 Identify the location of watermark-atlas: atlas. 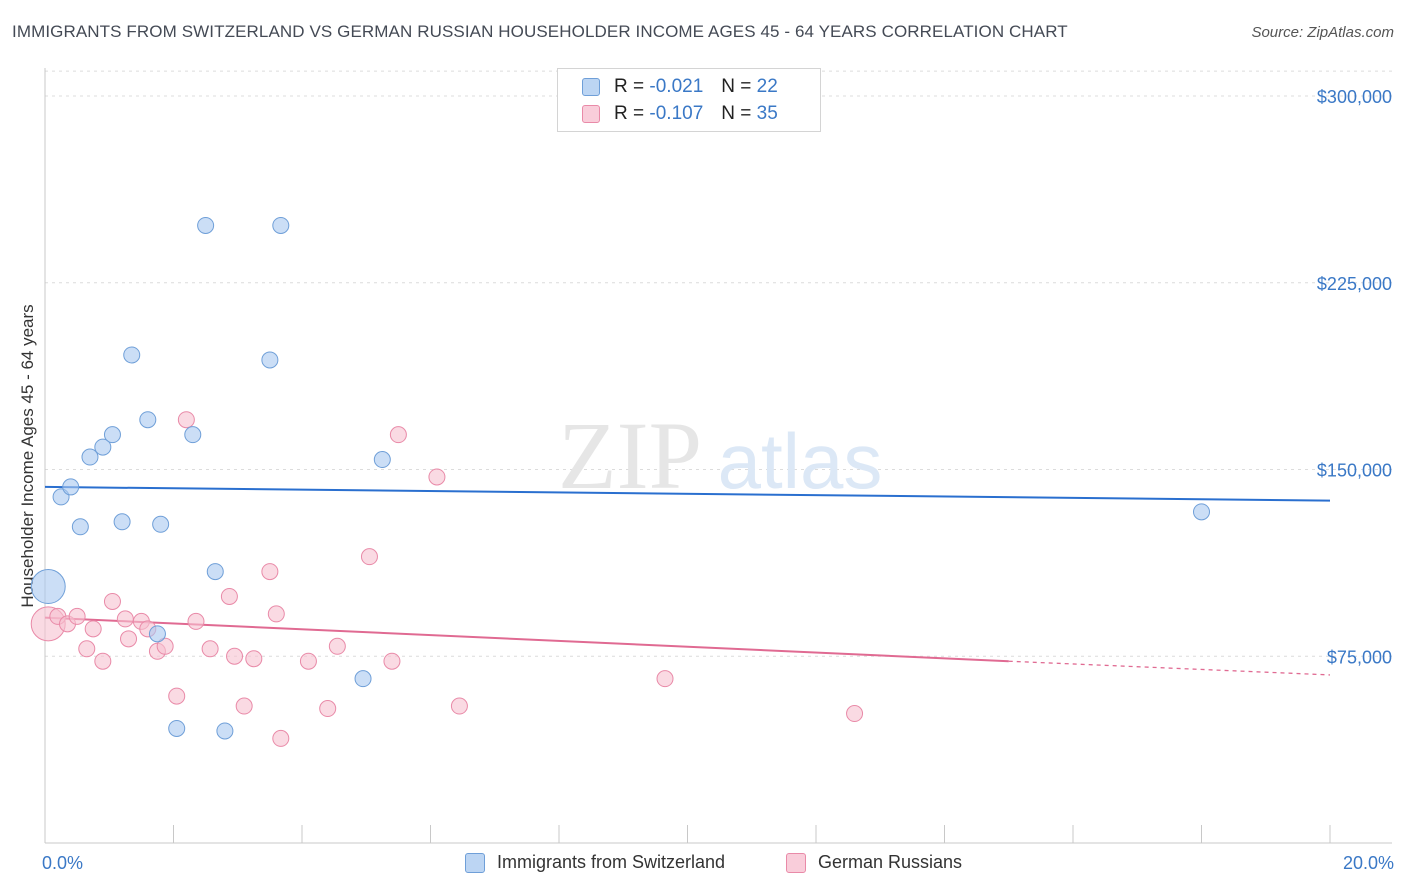
(800, 461).